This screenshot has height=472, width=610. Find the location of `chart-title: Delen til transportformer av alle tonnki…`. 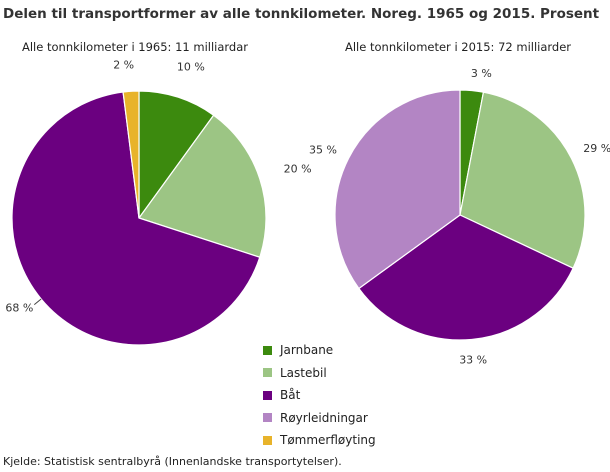

chart-title: Delen til transportformer av alle tonnki… is located at coordinates (301, 14).